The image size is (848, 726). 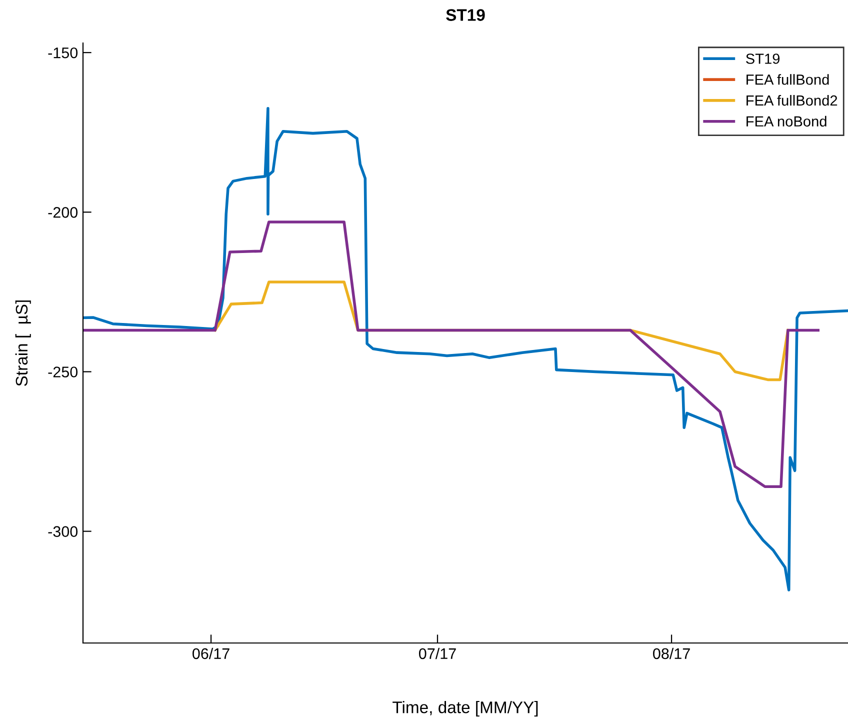 I want to click on legend-label: ST19, so click(x=763, y=59).